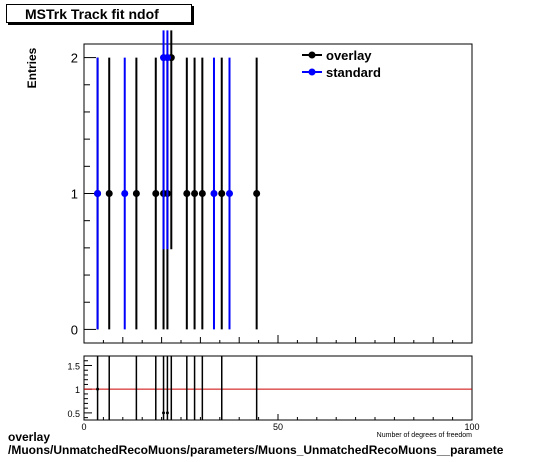 This screenshot has height=462, width=546. What do you see at coordinates (349, 55) in the screenshot?
I see `legend-label-overlay: overlay` at bounding box center [349, 55].